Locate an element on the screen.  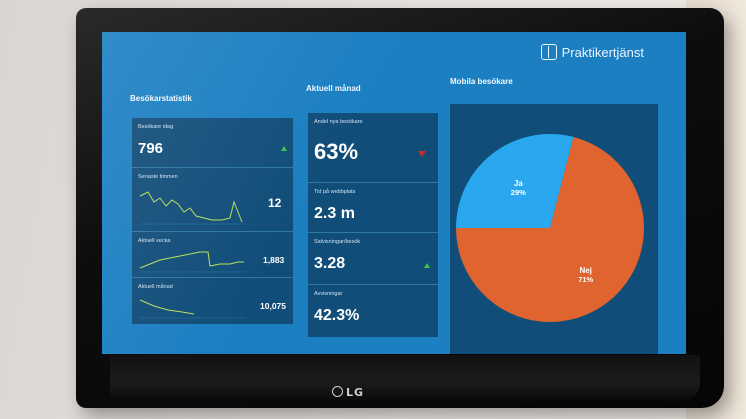
bounce-label: Avvisningar is located at coordinates (328, 294).